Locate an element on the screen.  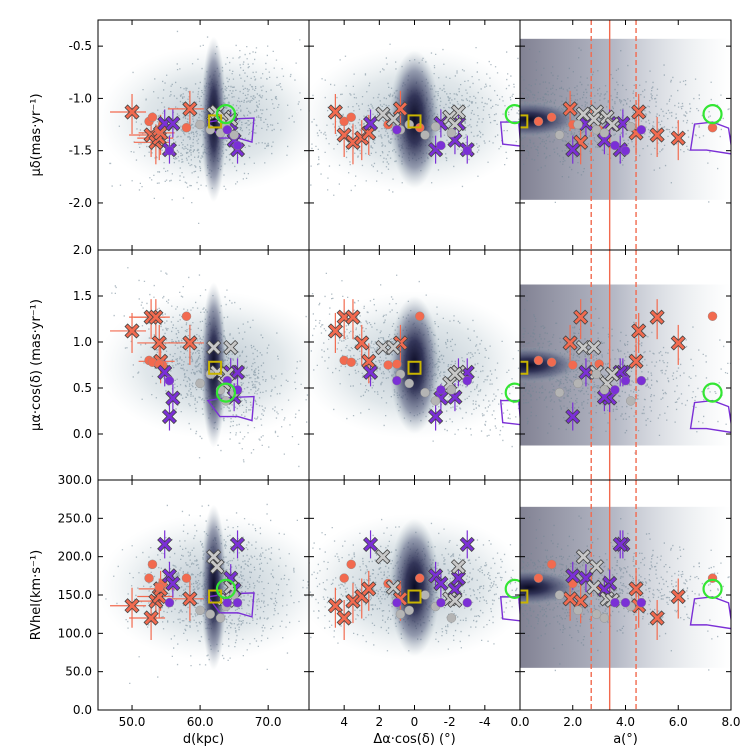
y-tick-label: 200.0 is located at coordinates (75, 557).